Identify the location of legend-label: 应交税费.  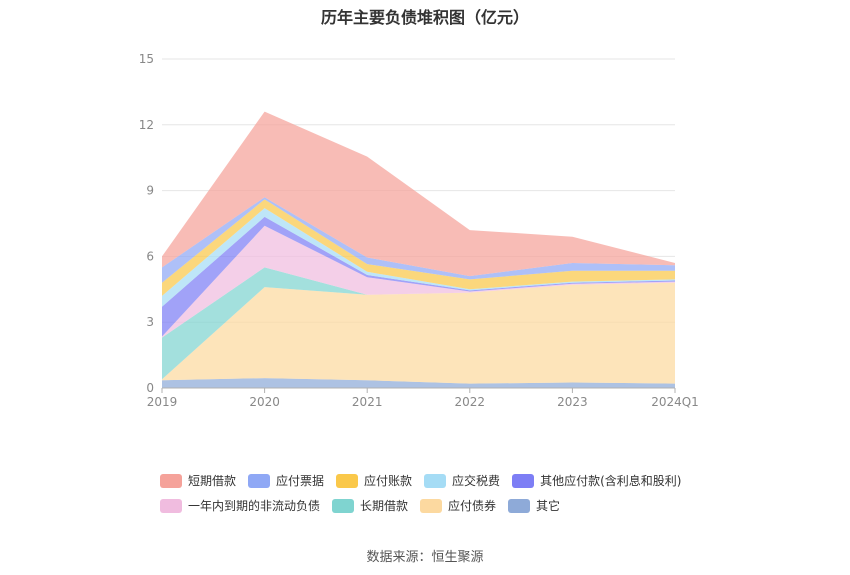
(476, 481).